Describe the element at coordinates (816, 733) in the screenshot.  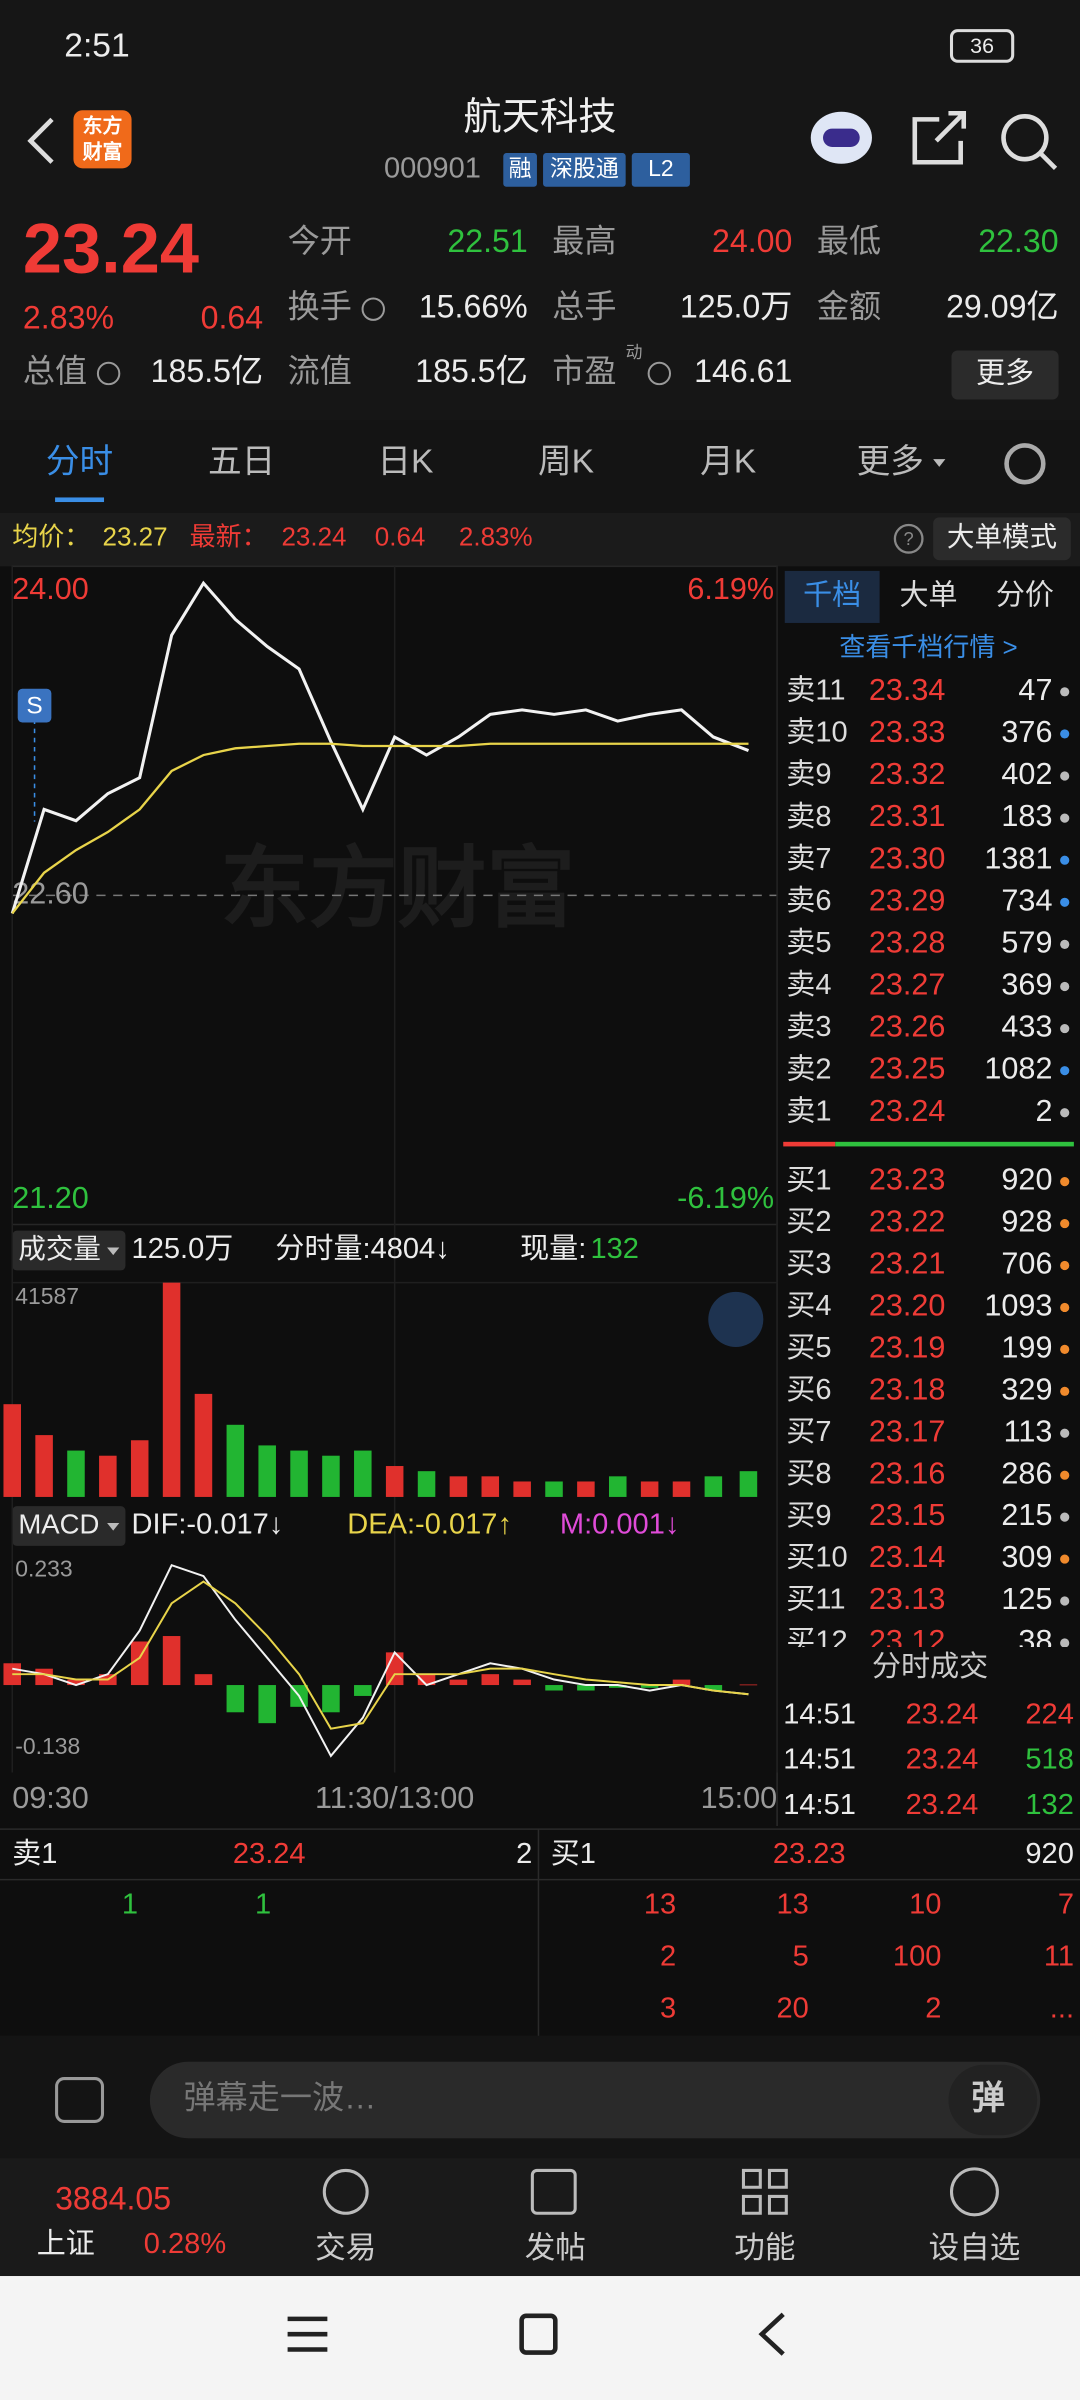
I see `book-level: 卖10` at that location.